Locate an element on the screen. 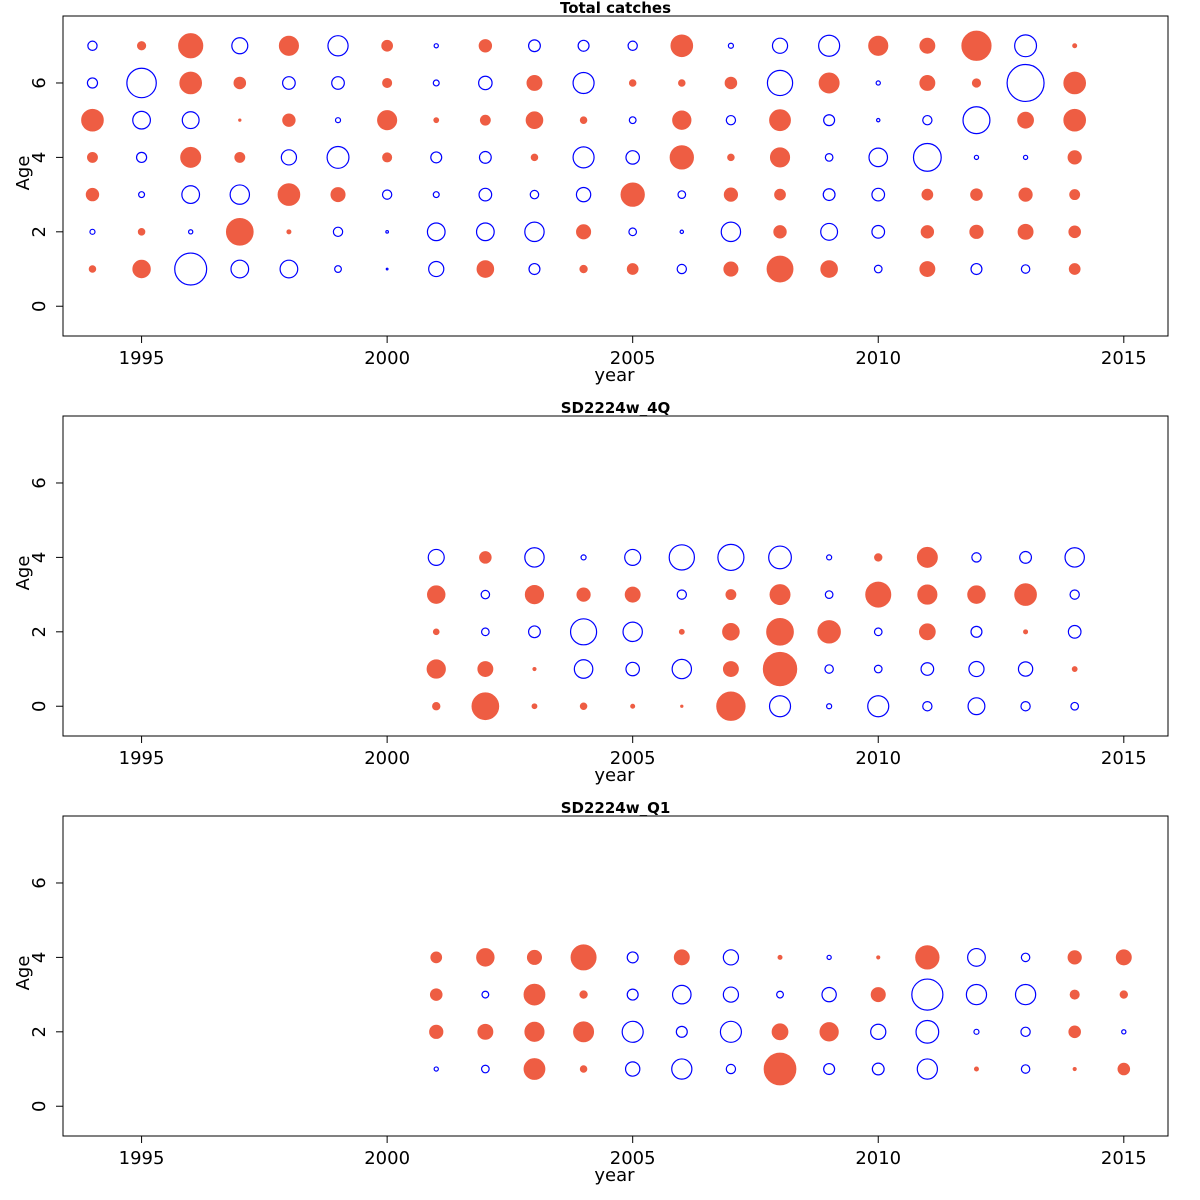 The width and height of the screenshot is (1200, 1200). x-tick-label: 2000 is located at coordinates (387, 1158).